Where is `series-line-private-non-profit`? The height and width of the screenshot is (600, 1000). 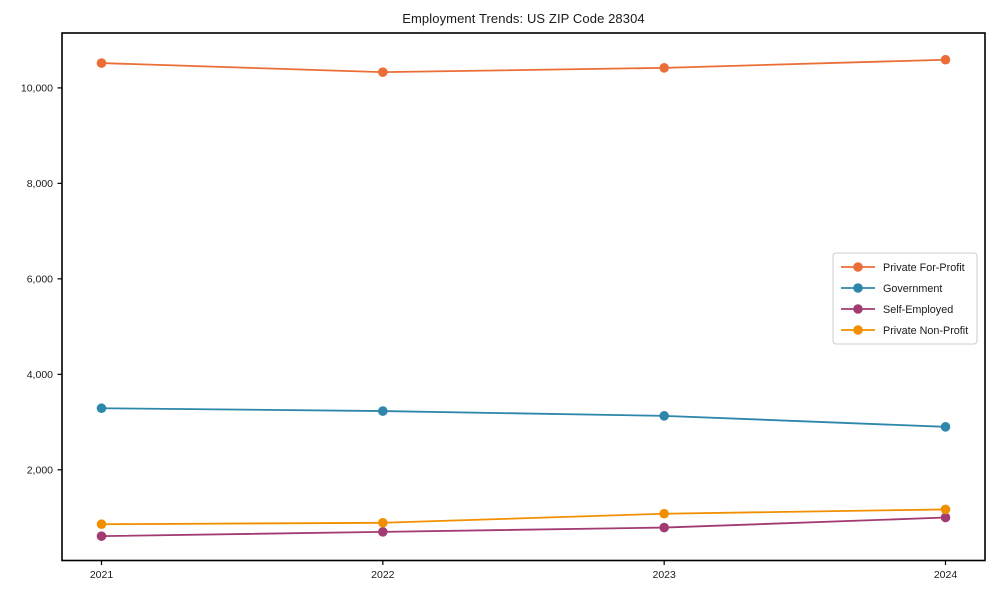
series-line-private-non-profit is located at coordinates (523, 517).